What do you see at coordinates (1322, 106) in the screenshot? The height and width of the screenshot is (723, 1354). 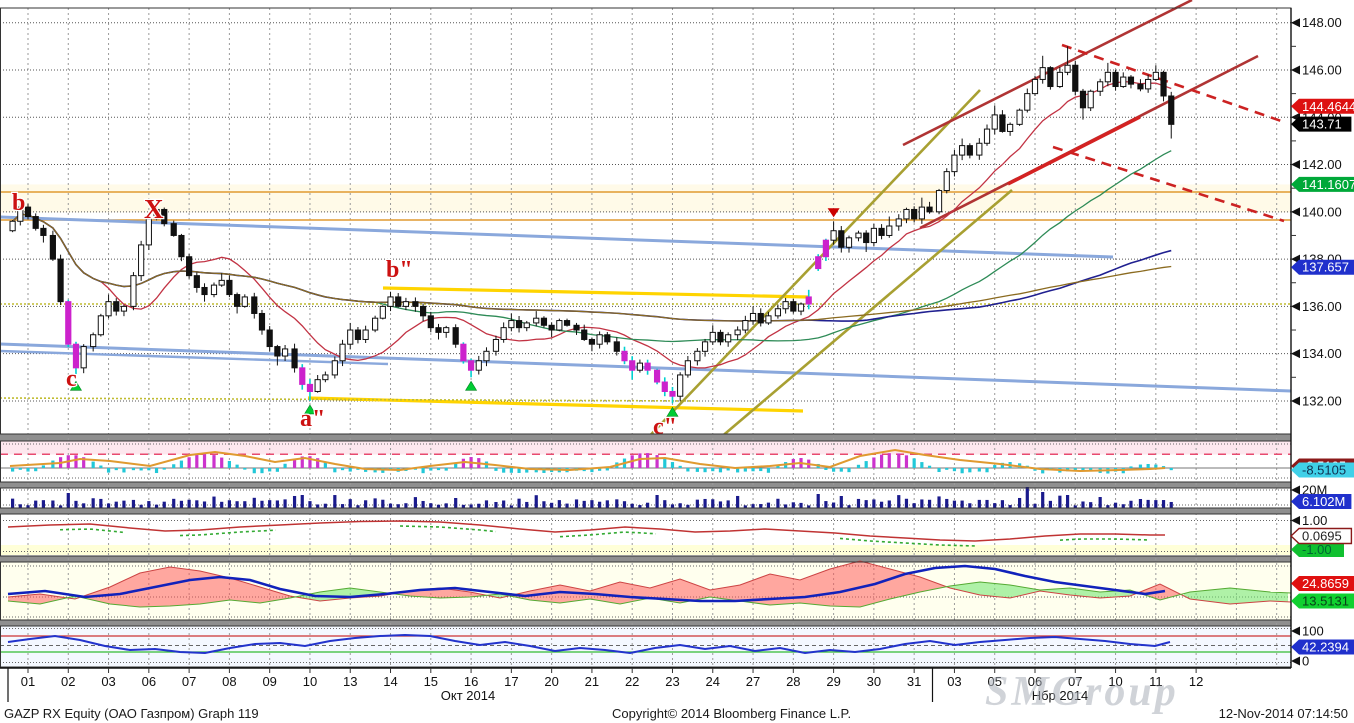 I see `price-badge` at bounding box center [1322, 106].